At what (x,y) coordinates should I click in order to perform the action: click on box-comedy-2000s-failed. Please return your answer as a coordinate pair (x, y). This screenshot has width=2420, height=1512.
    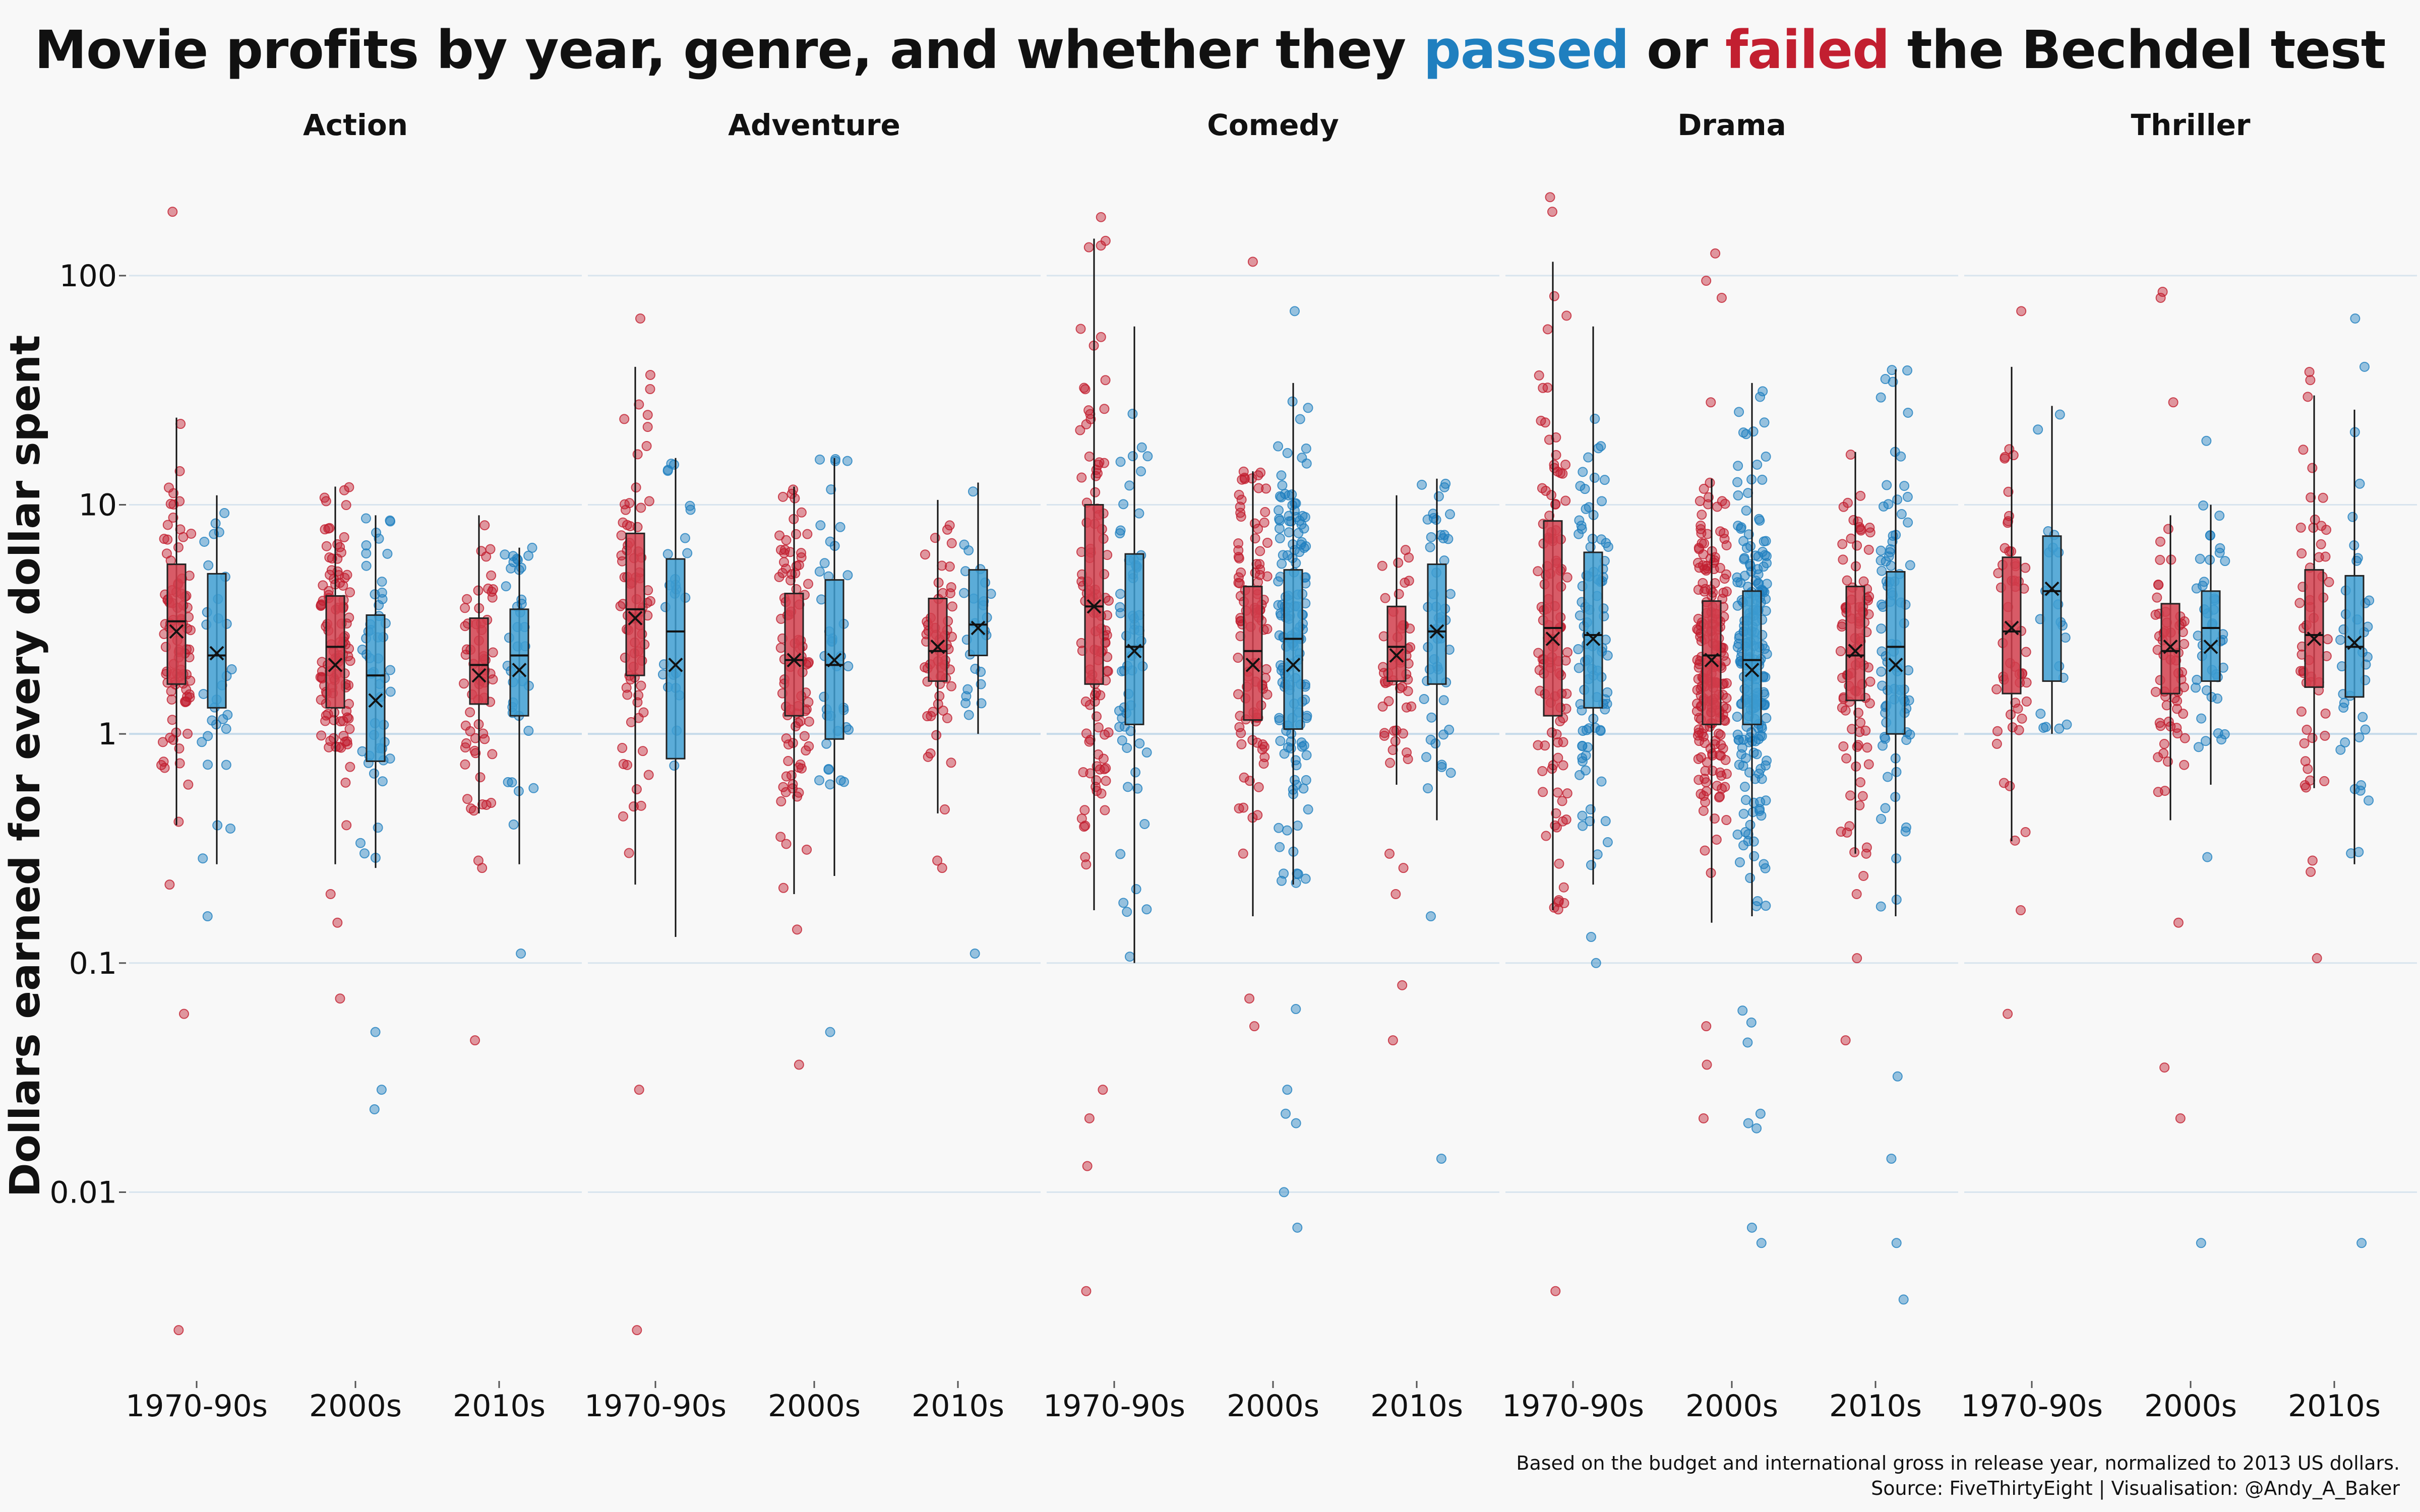
    Looking at the image, I should click on (1253, 653).